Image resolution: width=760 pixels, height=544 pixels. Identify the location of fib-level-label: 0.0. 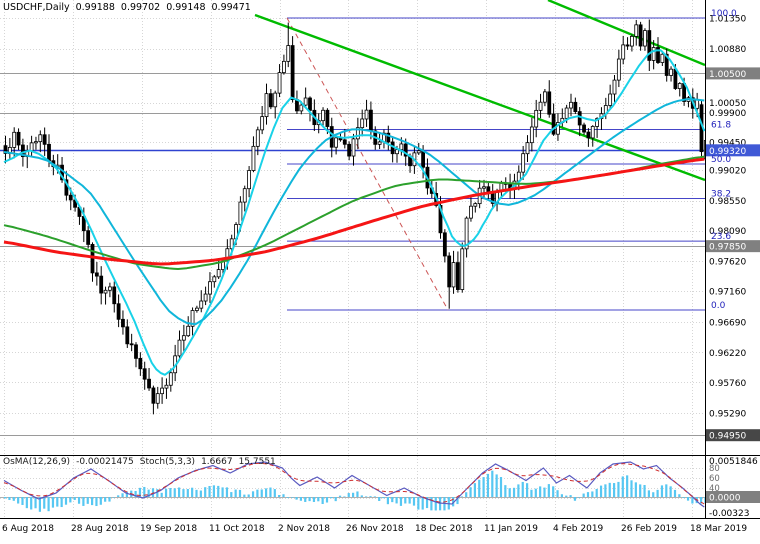
(718, 306).